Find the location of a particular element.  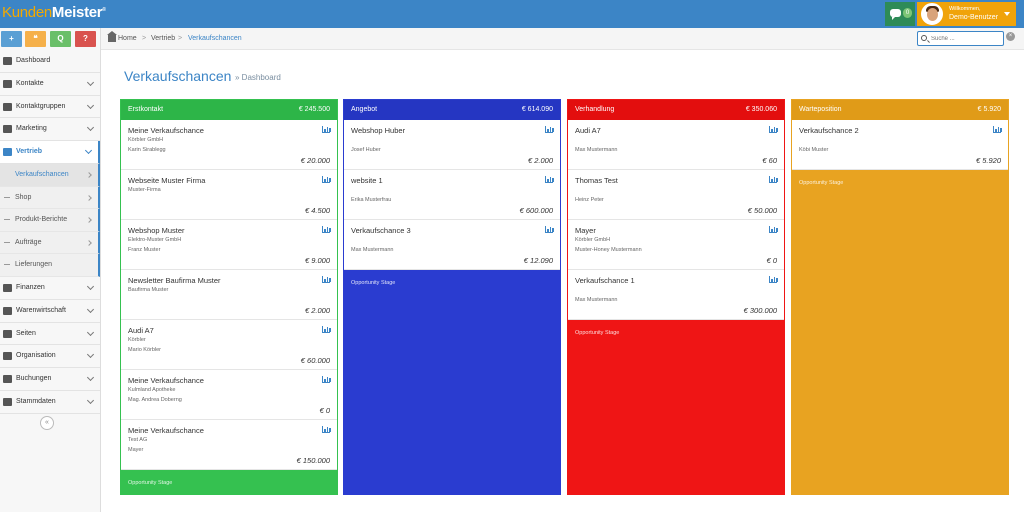

card-contact: Max Mustermann is located at coordinates (596, 300).